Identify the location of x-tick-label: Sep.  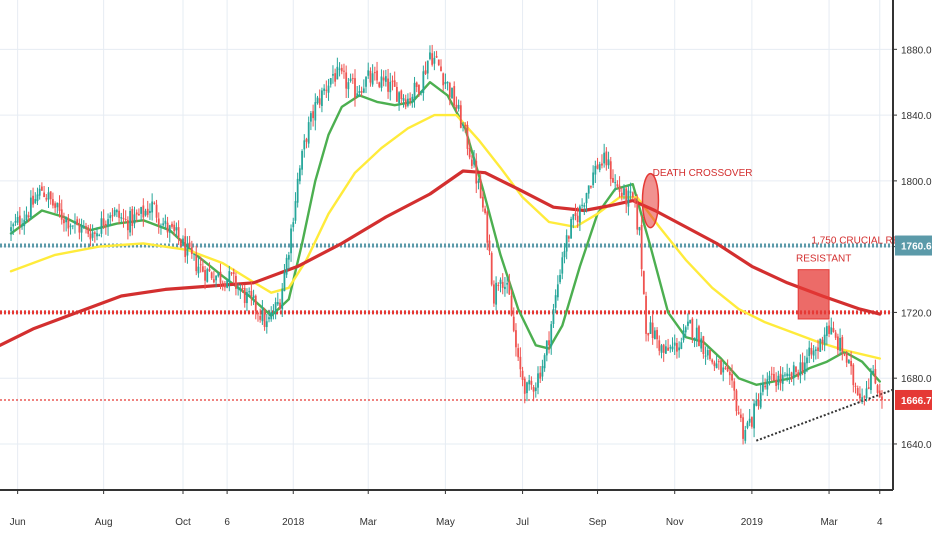
(598, 522).